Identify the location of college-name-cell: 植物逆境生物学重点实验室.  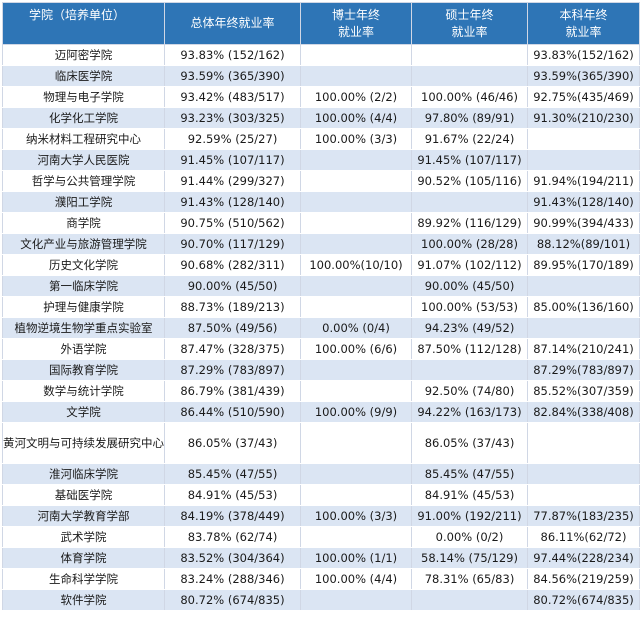
(83, 328).